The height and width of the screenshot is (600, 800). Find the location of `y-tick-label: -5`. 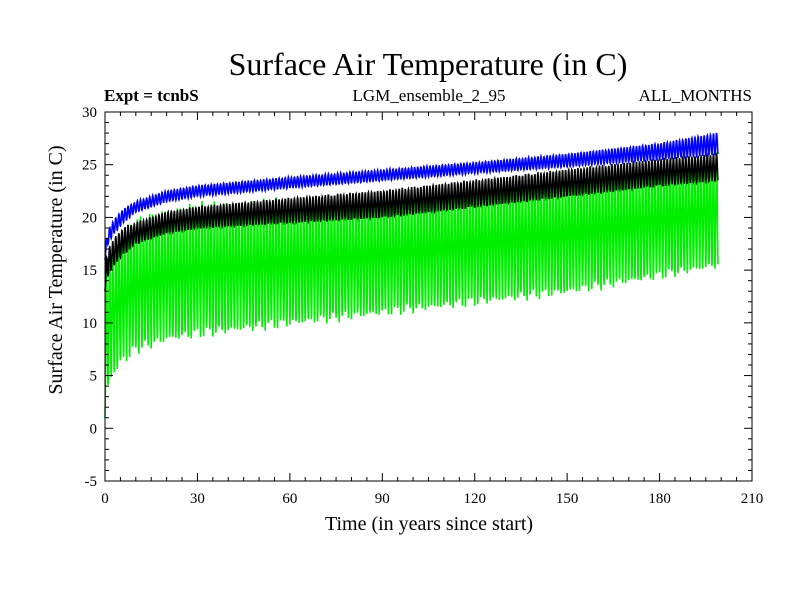

y-tick-label: -5 is located at coordinates (91, 482).